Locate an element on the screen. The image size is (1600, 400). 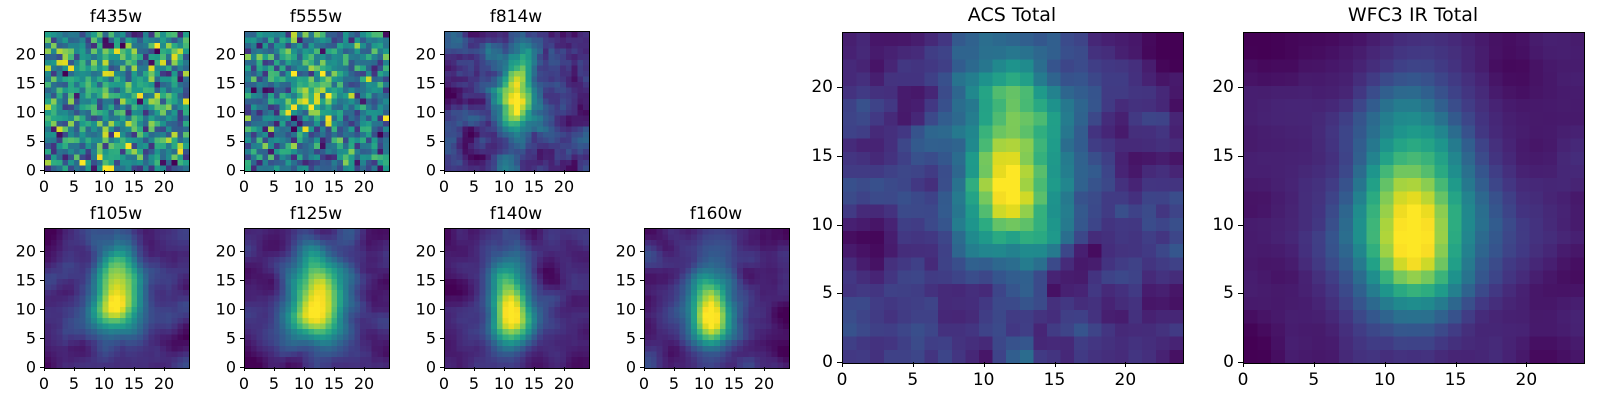
panel-title: f435w is located at coordinates (116, 17).